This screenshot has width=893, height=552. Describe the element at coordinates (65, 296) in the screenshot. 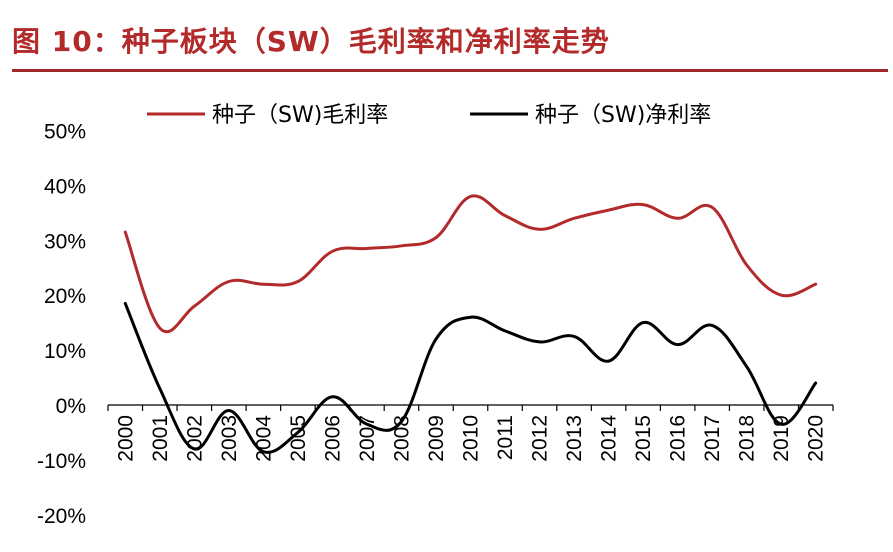

I see `y-tick-label: 20%` at that location.